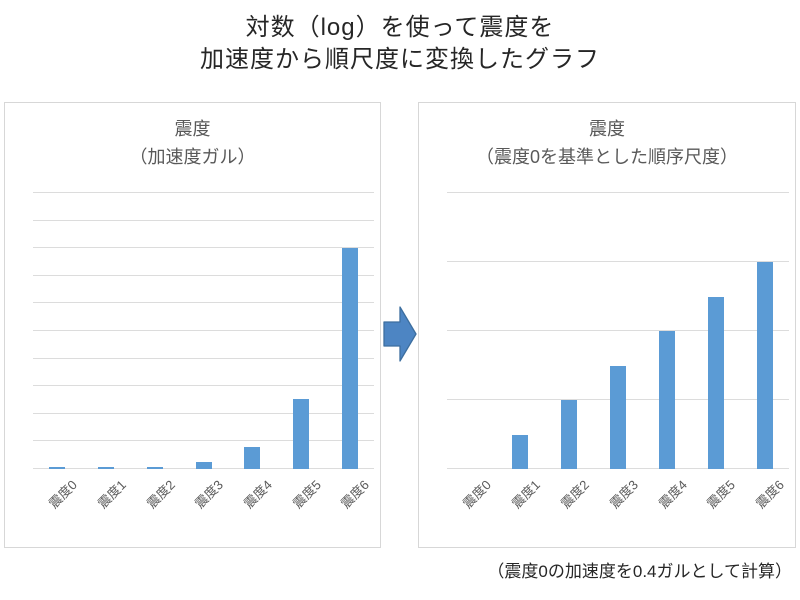  What do you see at coordinates (57, 468) in the screenshot?
I see `bar-震度0` at bounding box center [57, 468].